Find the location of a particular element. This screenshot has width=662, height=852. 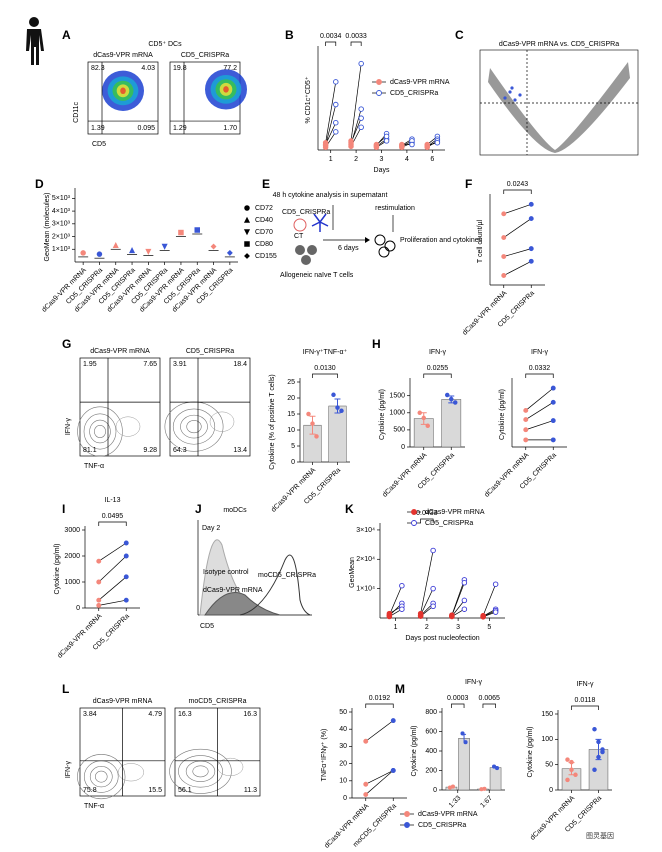

flow-x-label: TNF-α is located at coordinates (94, 466).